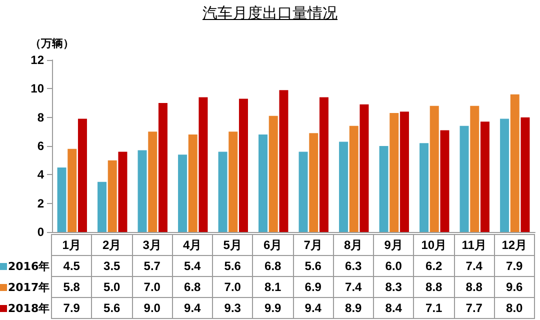 Image resolution: width=540 pixels, height=320 pixels. I want to click on x-tick-label: 4月, so click(192, 245).